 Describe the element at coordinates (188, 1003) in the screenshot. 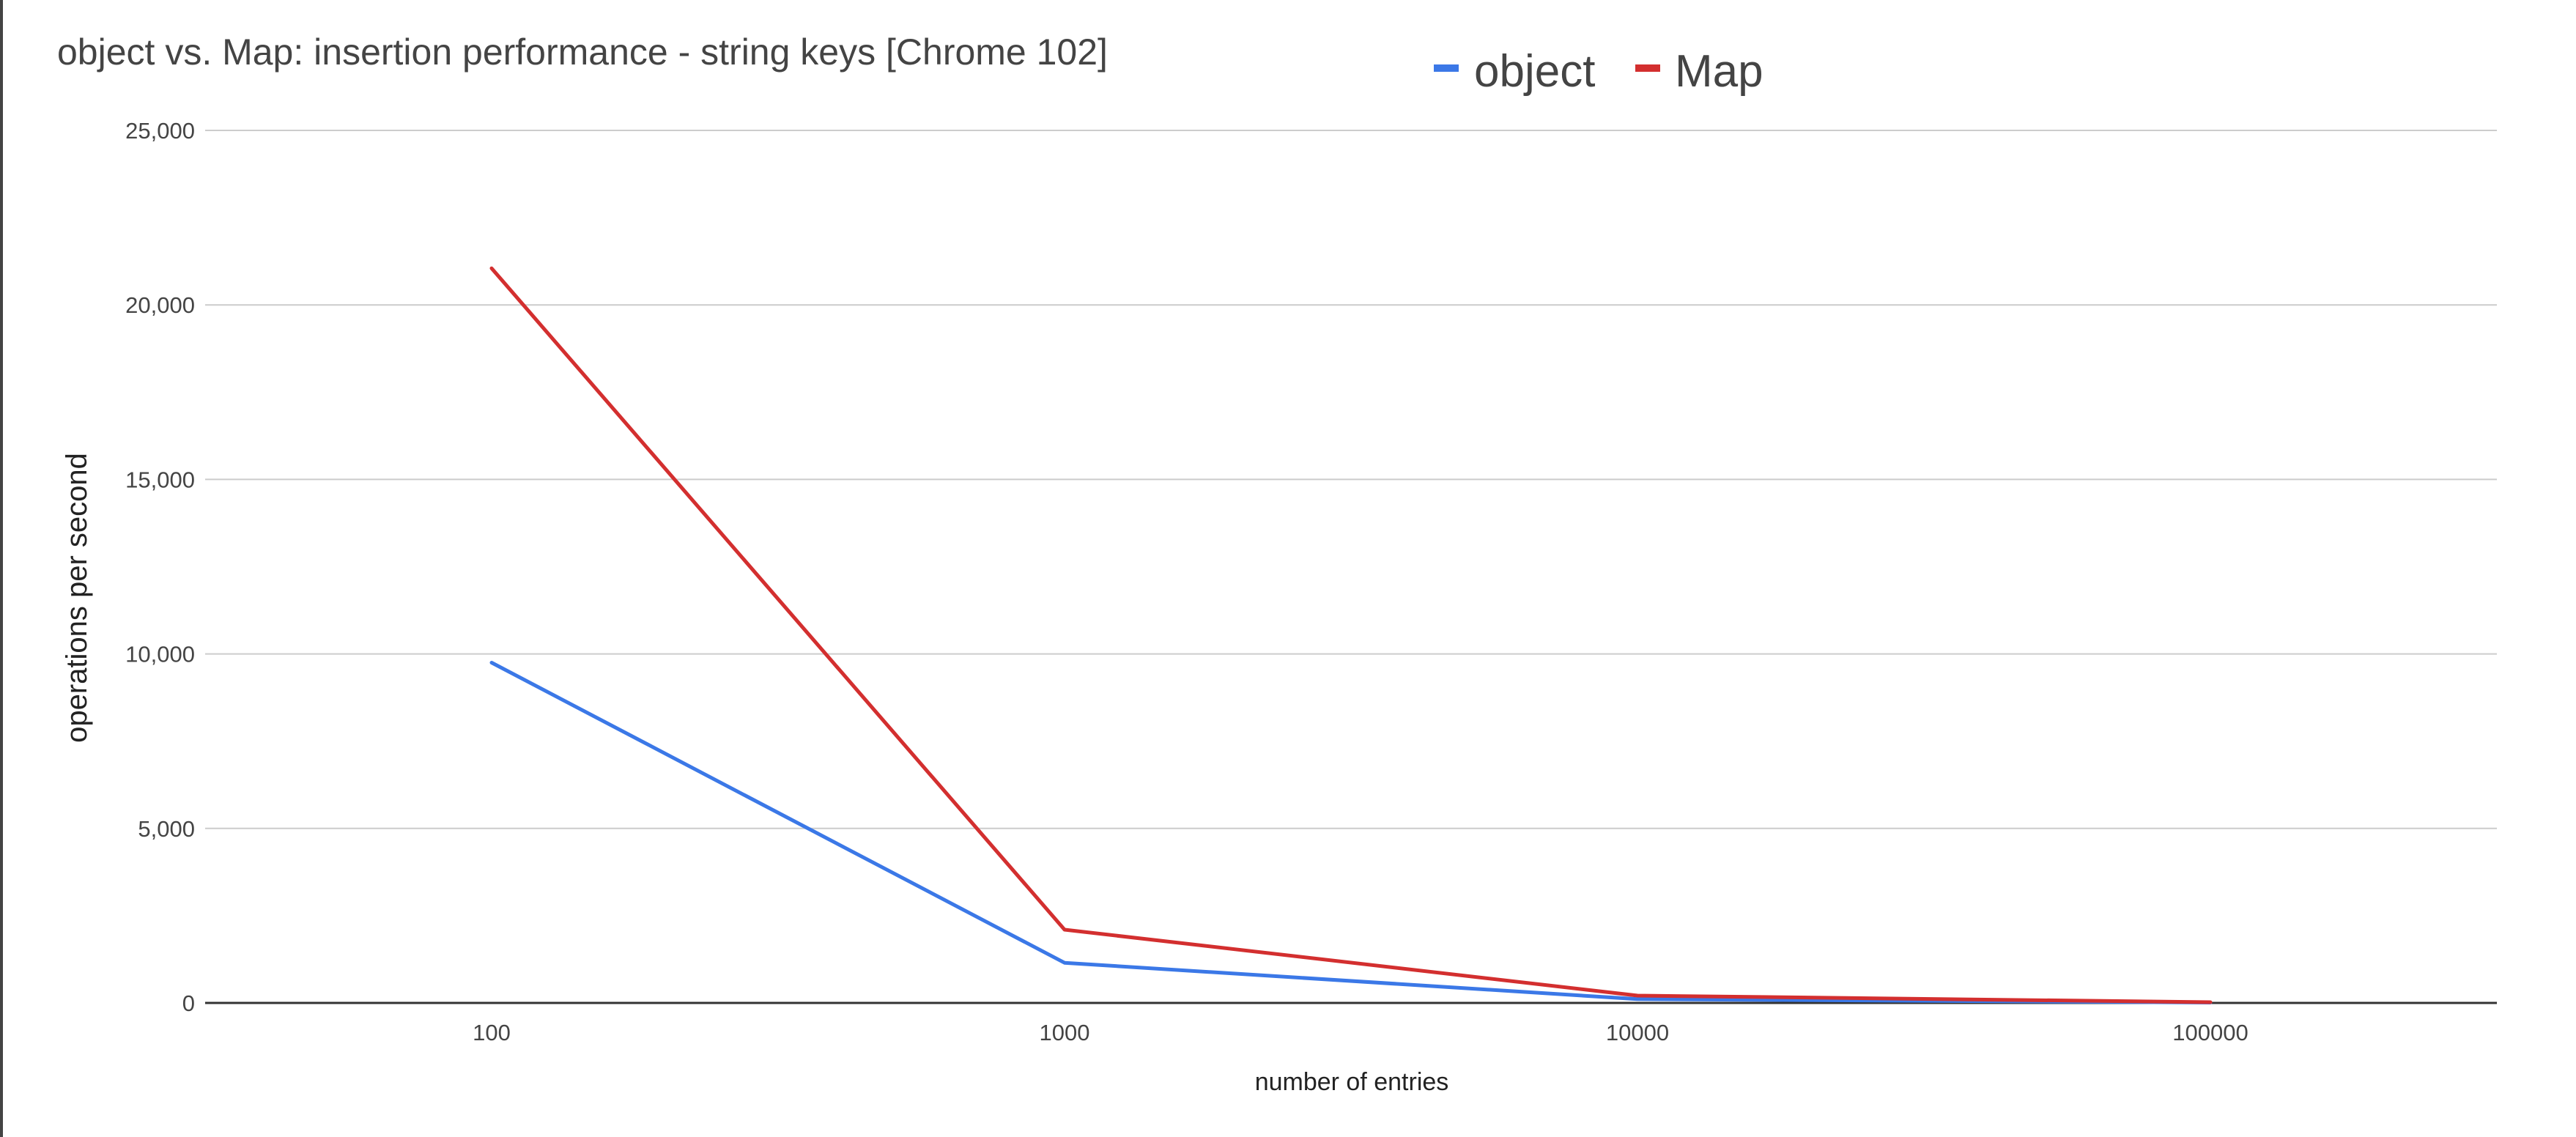

I see `y-tick-label: 0` at that location.